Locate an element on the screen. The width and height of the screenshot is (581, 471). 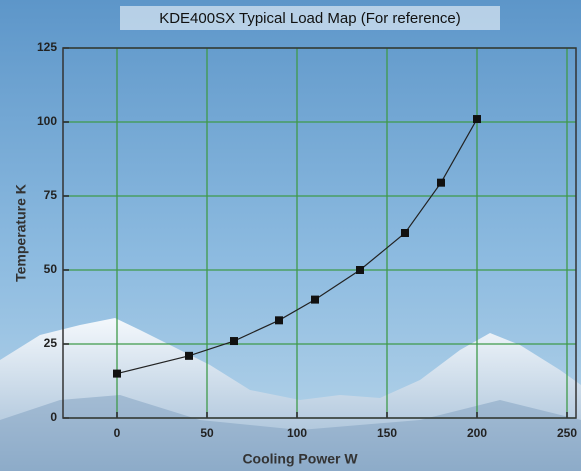
title-box is located at coordinates (310, 18).